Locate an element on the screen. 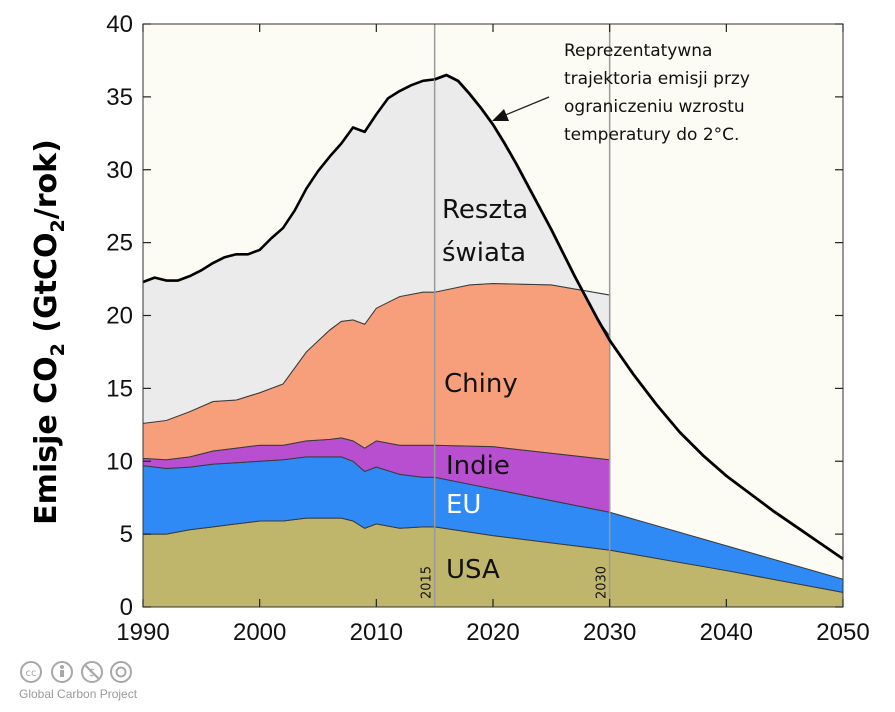 The image size is (895, 712). ref-label-2030: 2030 is located at coordinates (602, 582).